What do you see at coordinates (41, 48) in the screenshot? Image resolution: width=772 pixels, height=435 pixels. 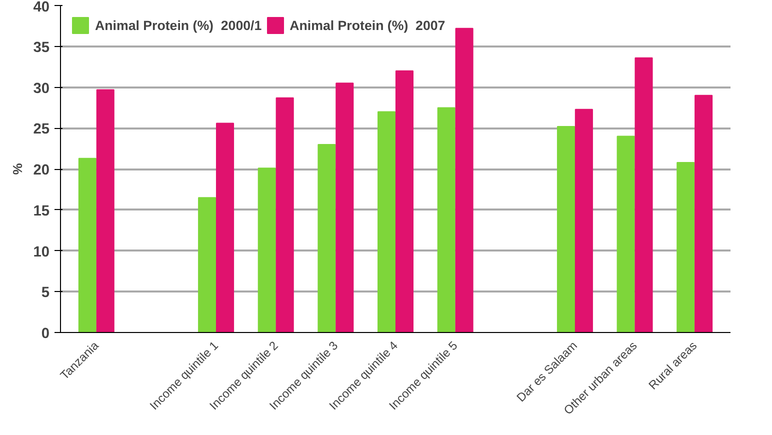 I see `y-tick-label: 35` at bounding box center [41, 48].